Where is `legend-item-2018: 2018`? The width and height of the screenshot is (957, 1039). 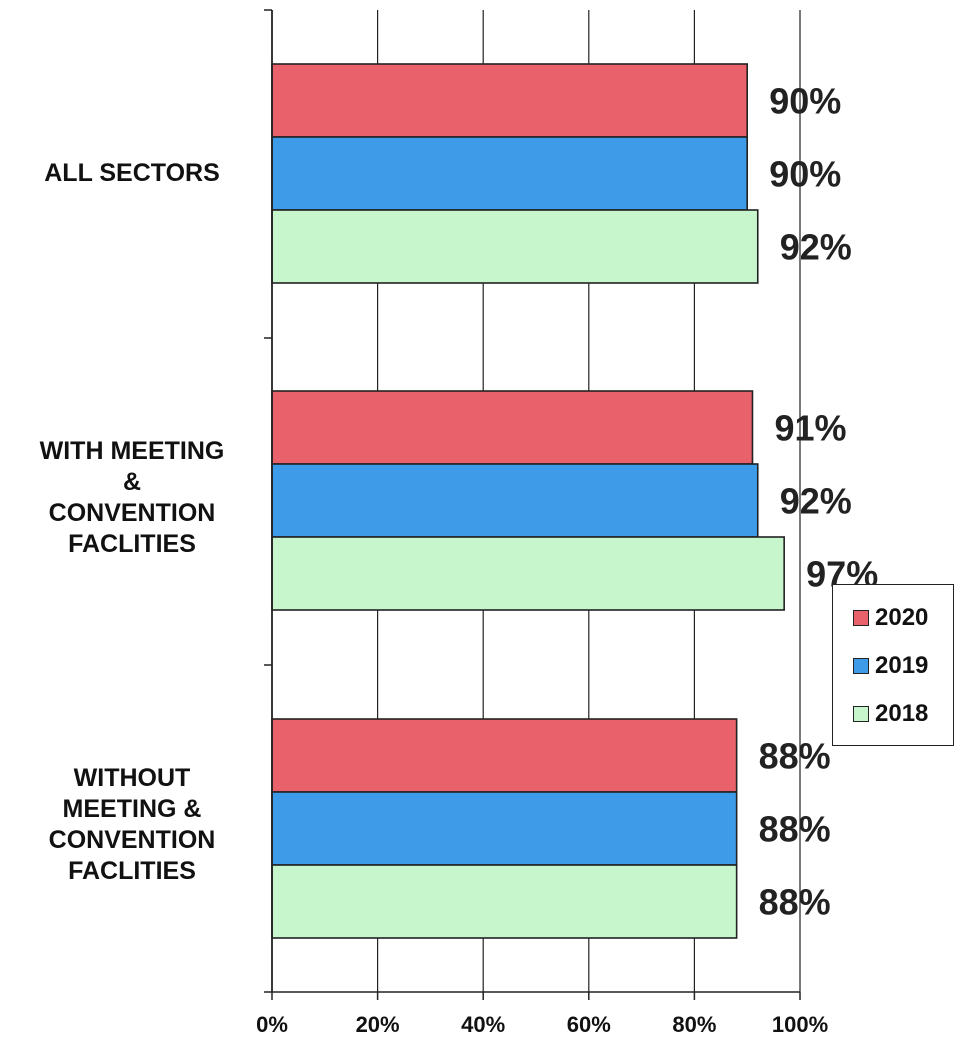
legend-item-2018: 2018 is located at coordinates (890, 714).